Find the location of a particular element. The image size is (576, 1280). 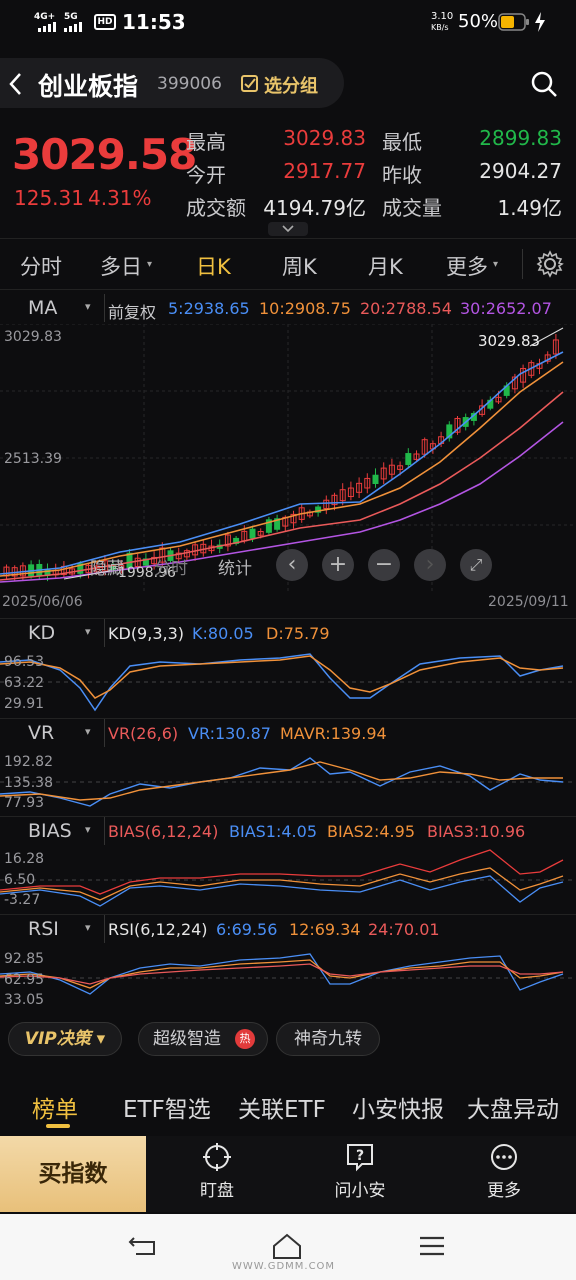

bias-indicator-selector: BIAS is located at coordinates (50, 831).